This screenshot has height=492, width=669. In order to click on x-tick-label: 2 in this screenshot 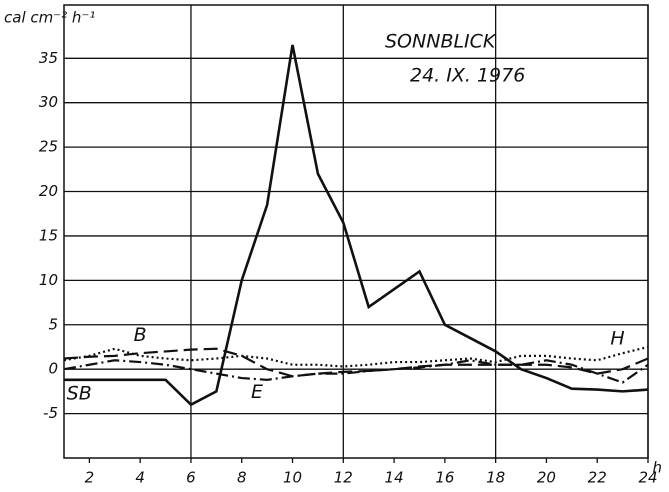, I will do `click(90, 478)`.